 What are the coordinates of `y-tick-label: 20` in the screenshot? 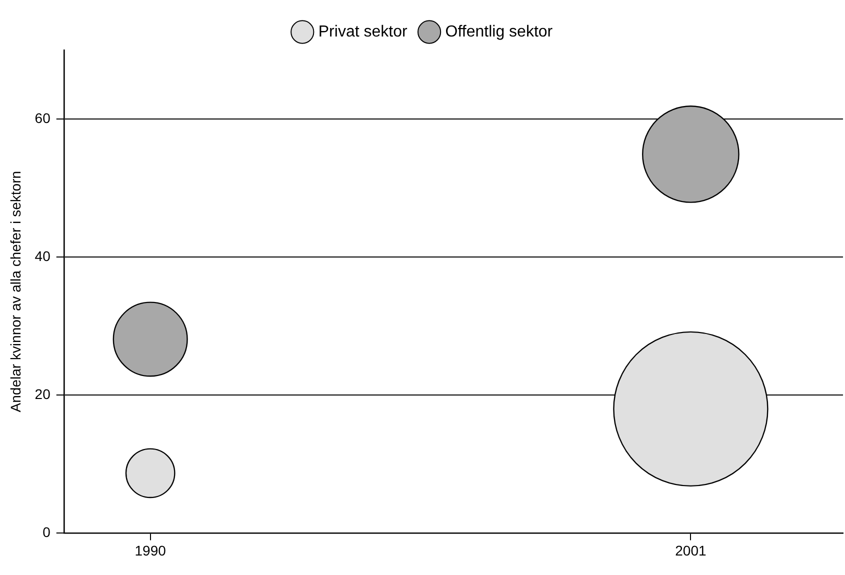 It's located at (42, 394).